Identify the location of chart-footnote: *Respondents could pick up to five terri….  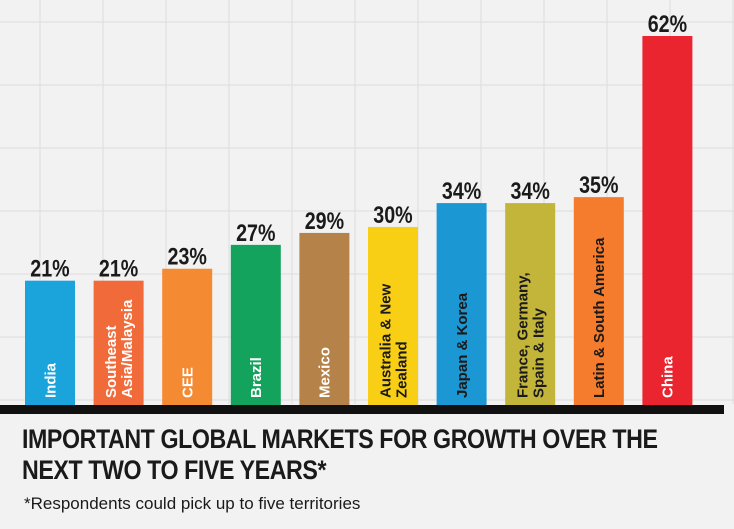
(192, 503).